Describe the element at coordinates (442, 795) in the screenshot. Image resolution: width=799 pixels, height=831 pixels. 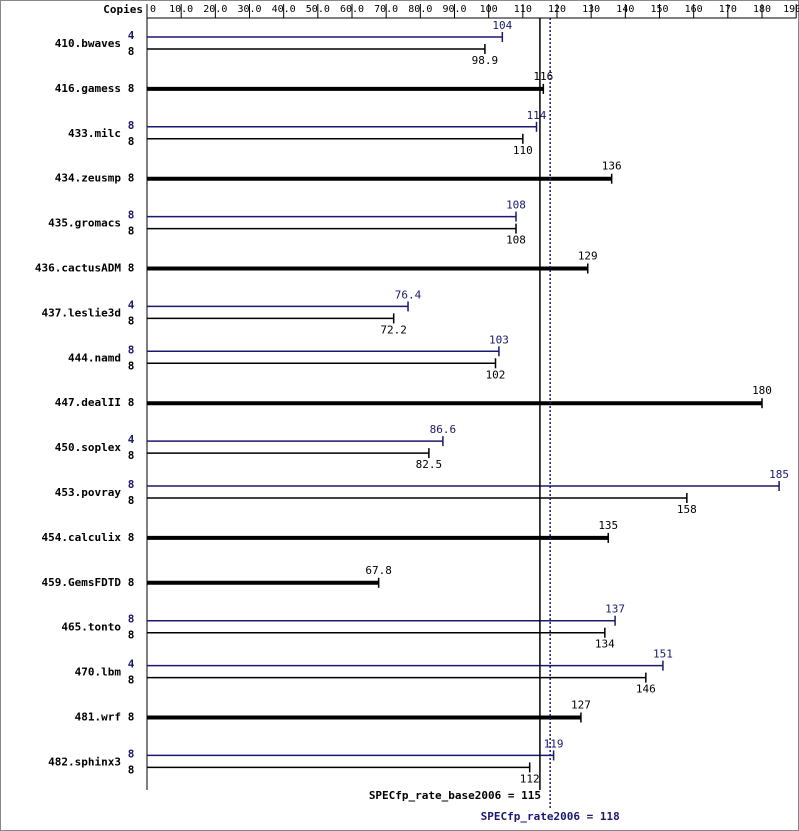
I see `base-metric-label: SPECfp_rate_base2006 =` at that location.